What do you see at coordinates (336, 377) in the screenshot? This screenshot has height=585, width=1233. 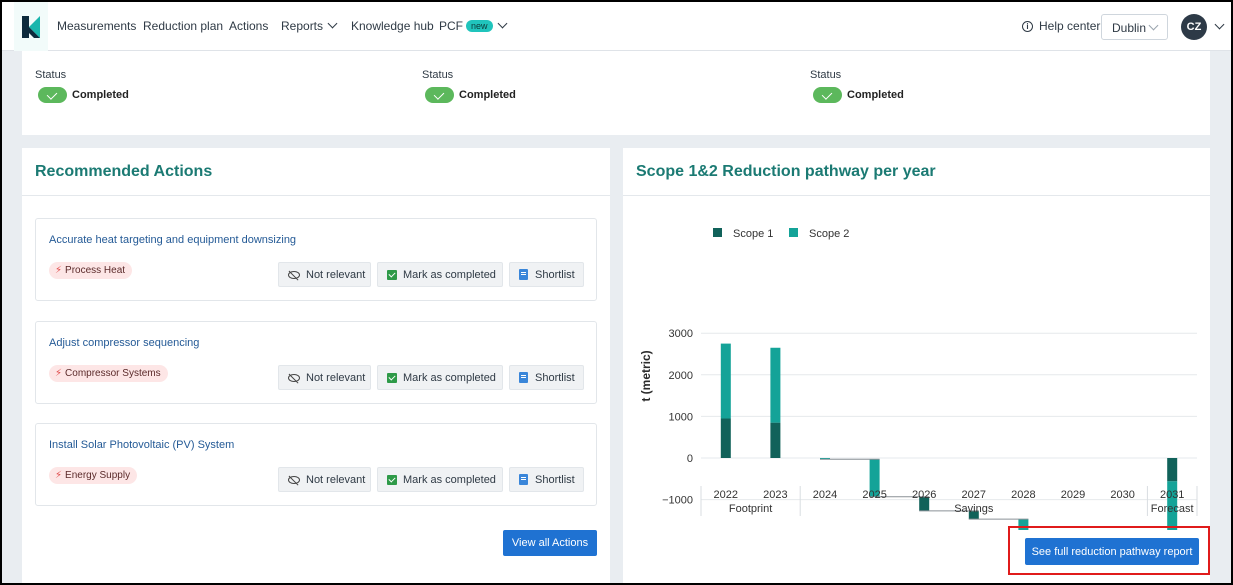 I see `button-label: Not relevant` at bounding box center [336, 377].